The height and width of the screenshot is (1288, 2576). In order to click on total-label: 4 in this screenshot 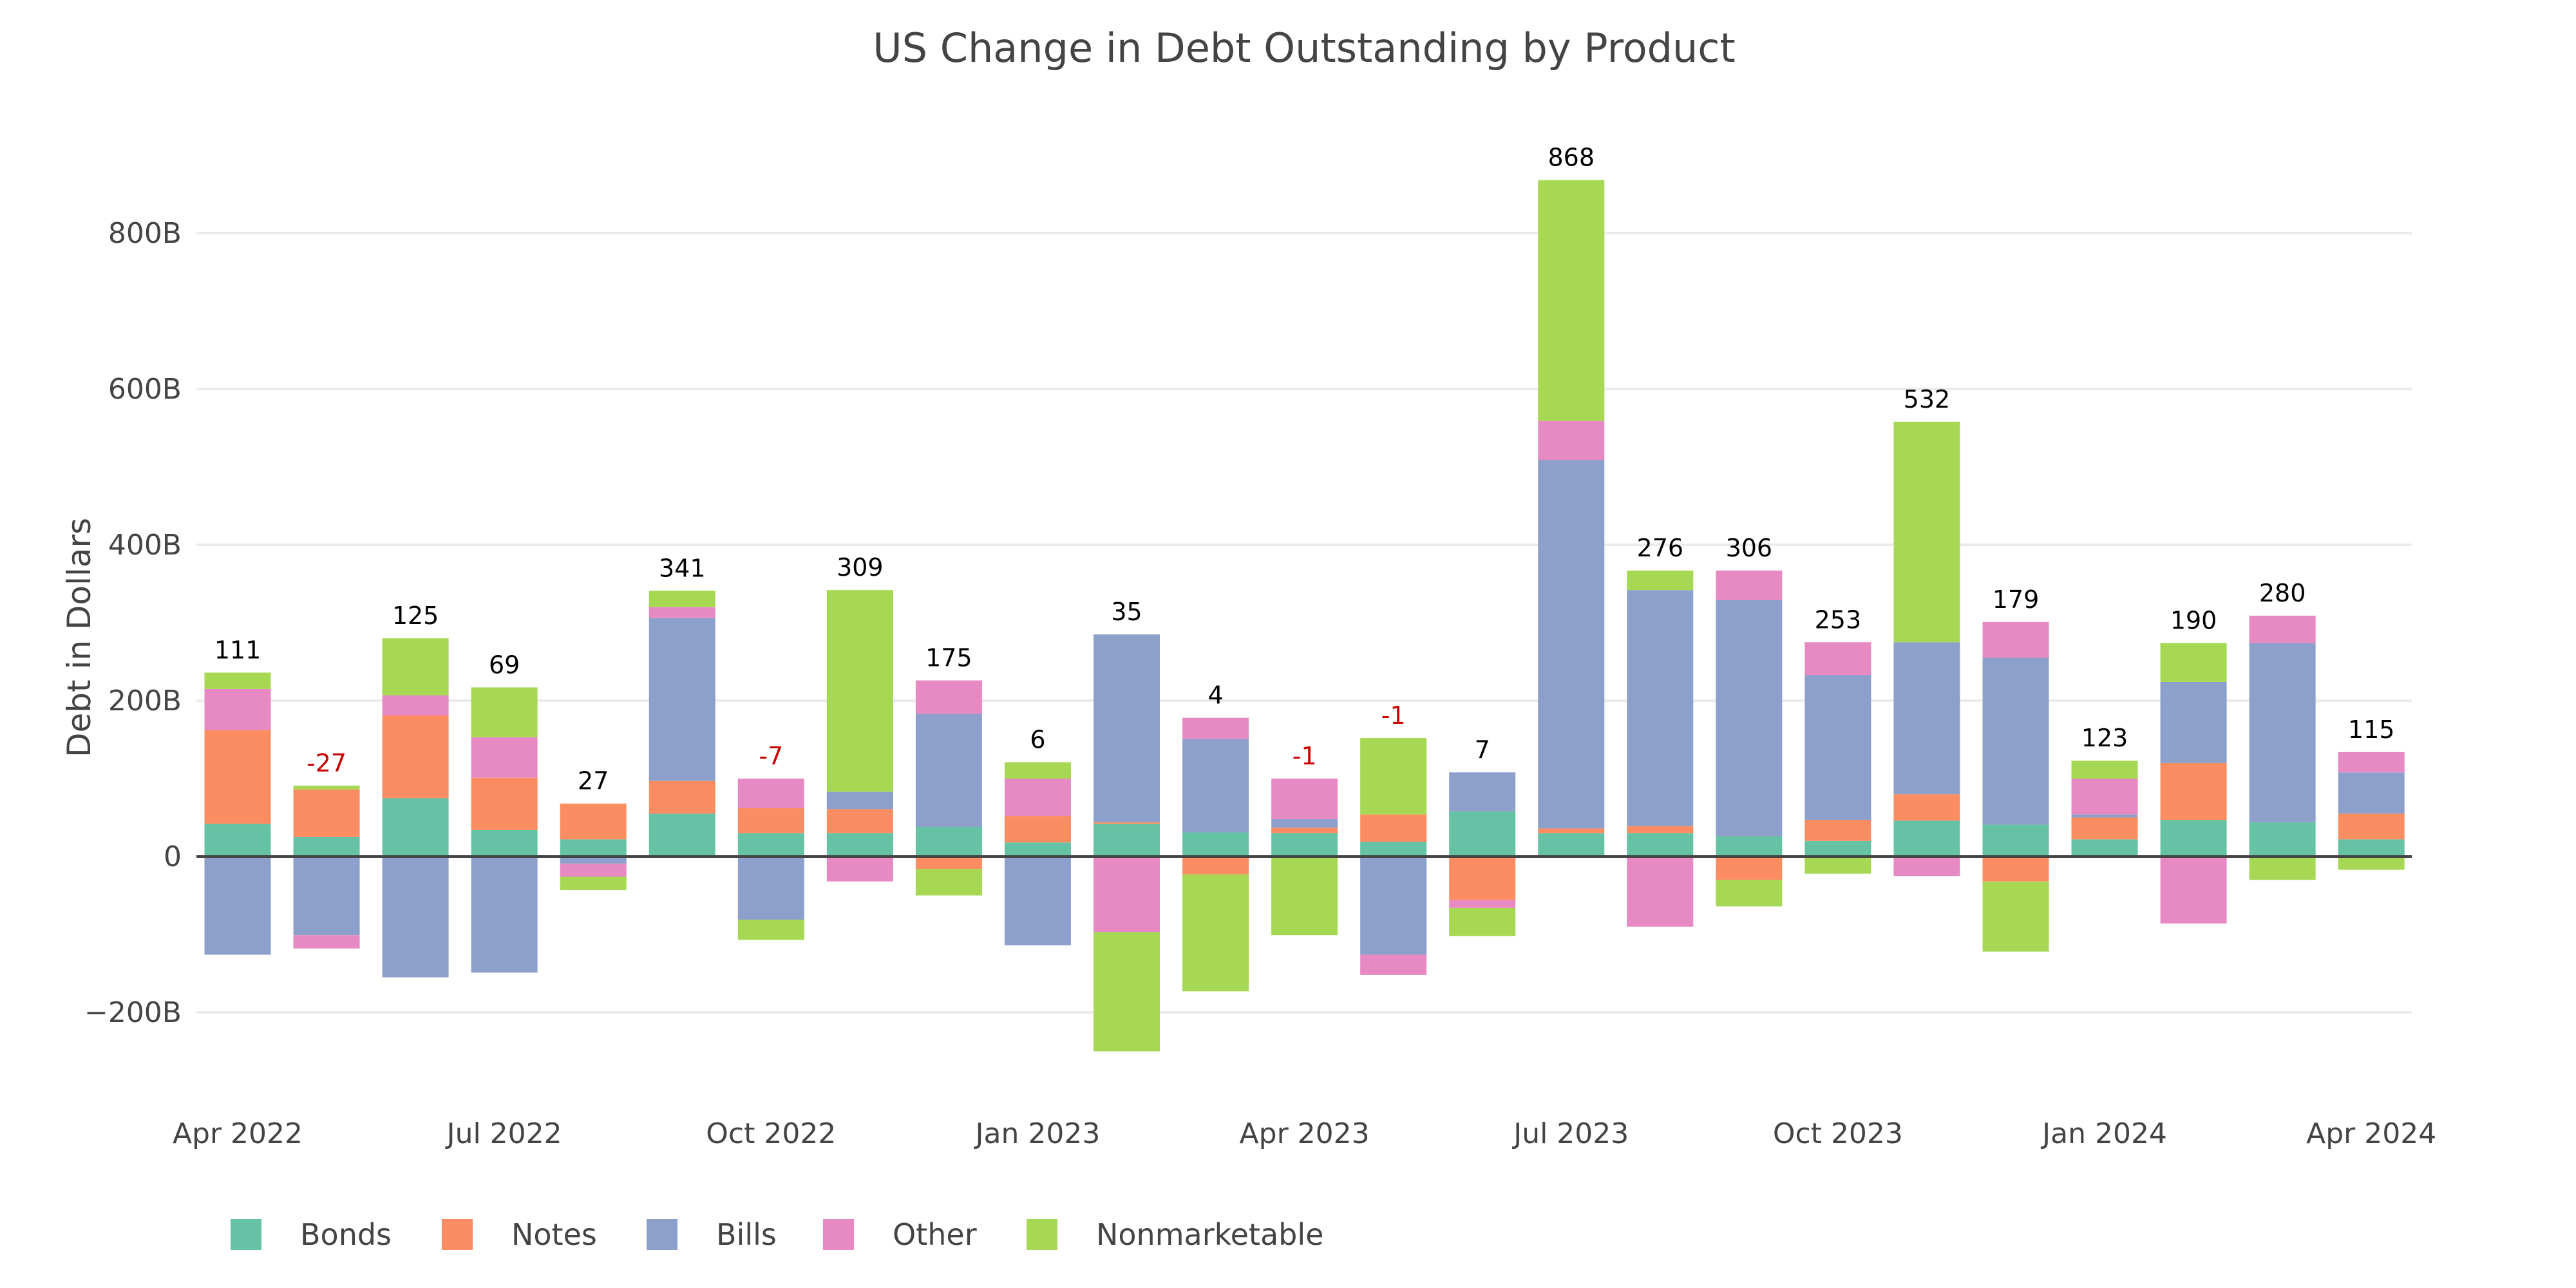, I will do `click(1215, 695)`.